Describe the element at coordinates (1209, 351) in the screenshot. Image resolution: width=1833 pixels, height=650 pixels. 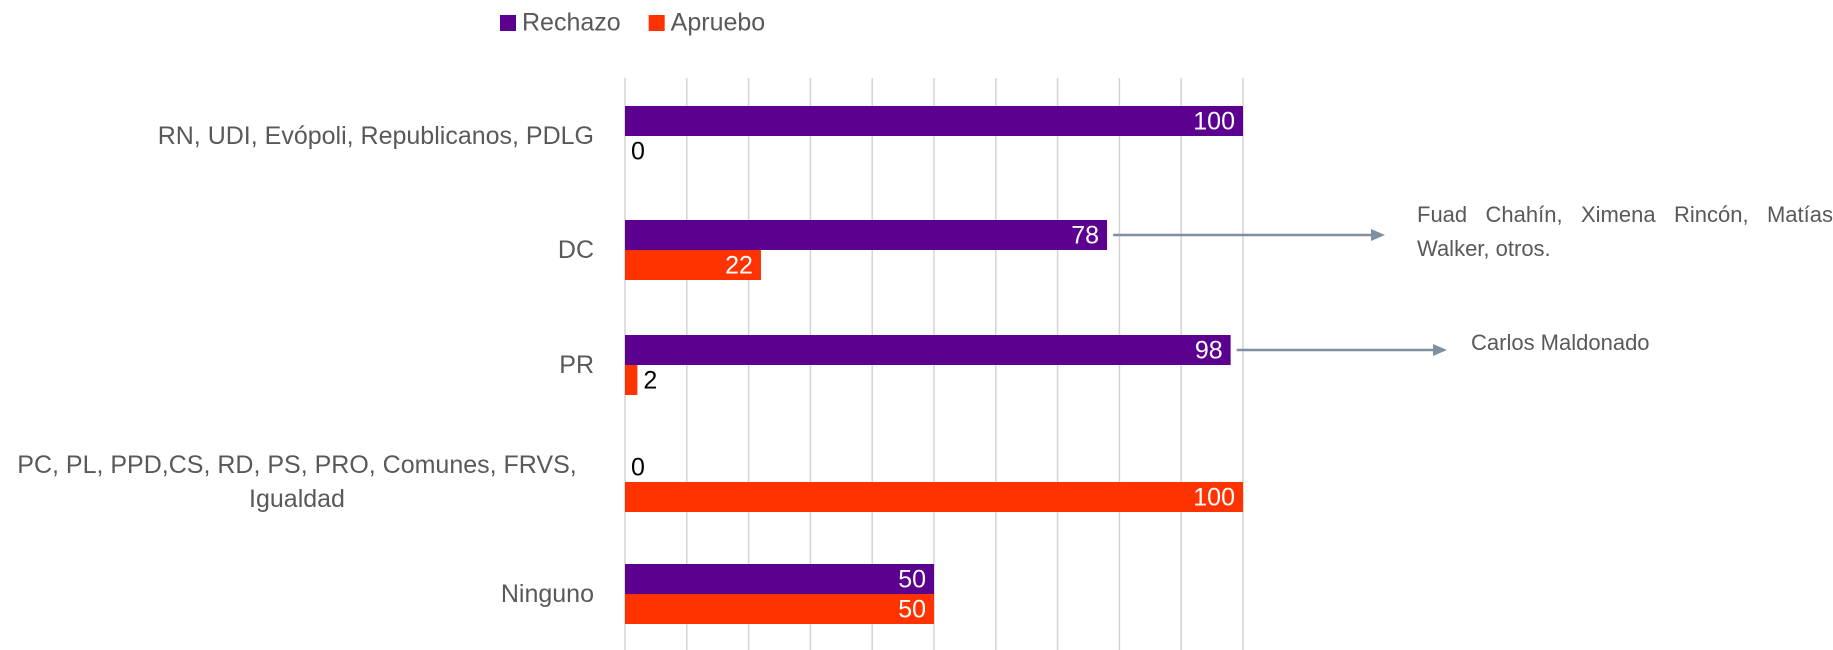
I see `data-label: 98` at that location.